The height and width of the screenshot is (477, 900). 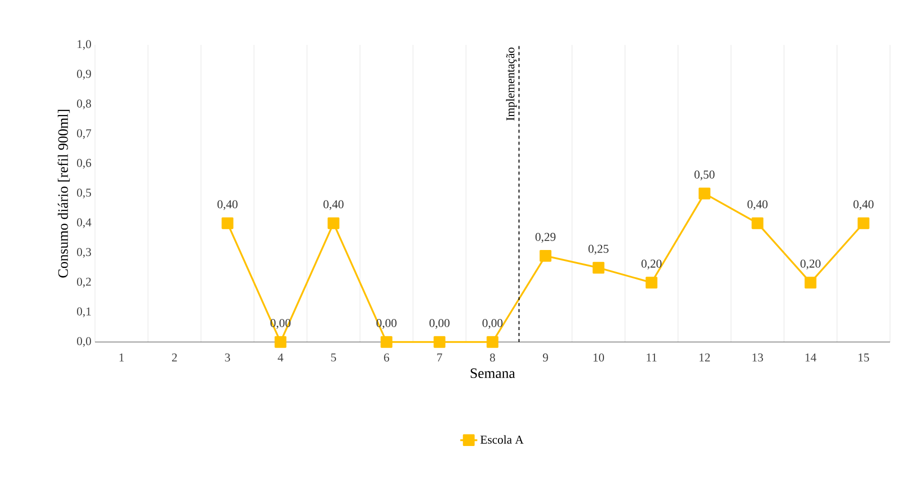 I want to click on ref-line-label: Implementação, so click(x=511, y=84).